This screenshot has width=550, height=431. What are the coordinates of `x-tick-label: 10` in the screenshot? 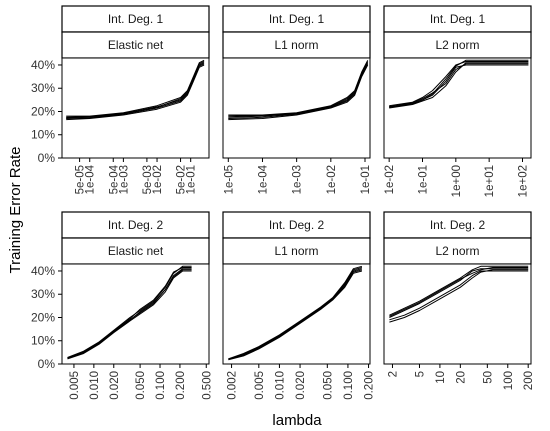 It's located at (441, 377).